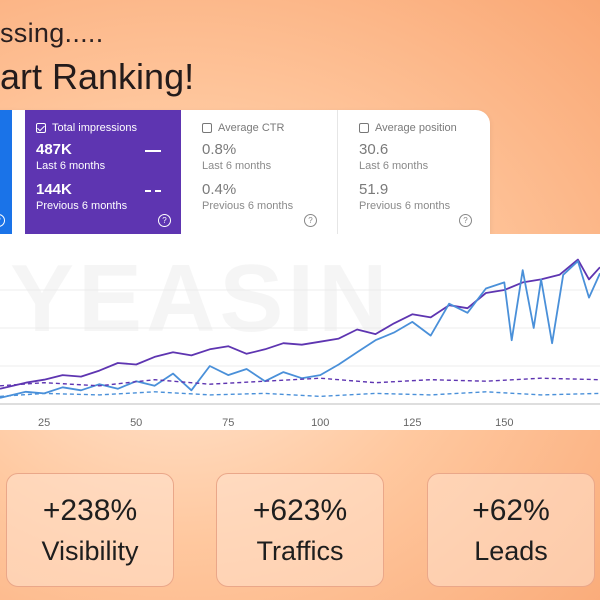 The width and height of the screenshot is (600, 600). Describe the element at coordinates (228, 423) in the screenshot. I see `x-tick-label: 75` at that location.